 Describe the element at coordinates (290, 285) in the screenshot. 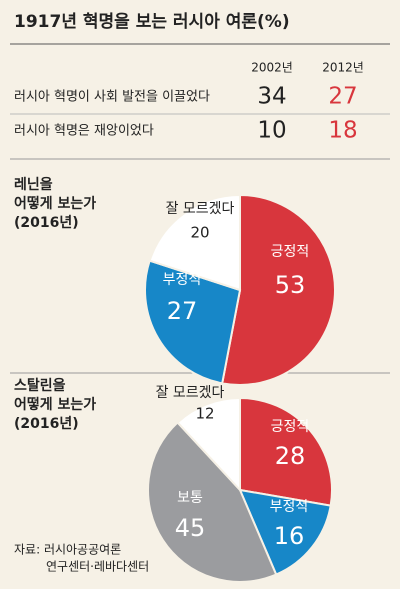

I see `slice-value: 53` at that location.